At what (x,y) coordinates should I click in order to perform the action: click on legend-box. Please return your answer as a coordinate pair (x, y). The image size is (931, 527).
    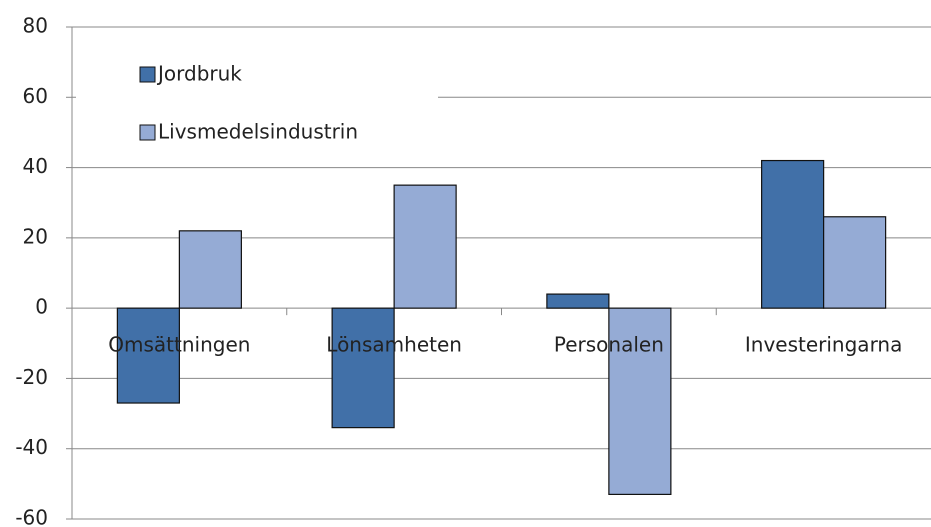
    Looking at the image, I should click on (257, 100).